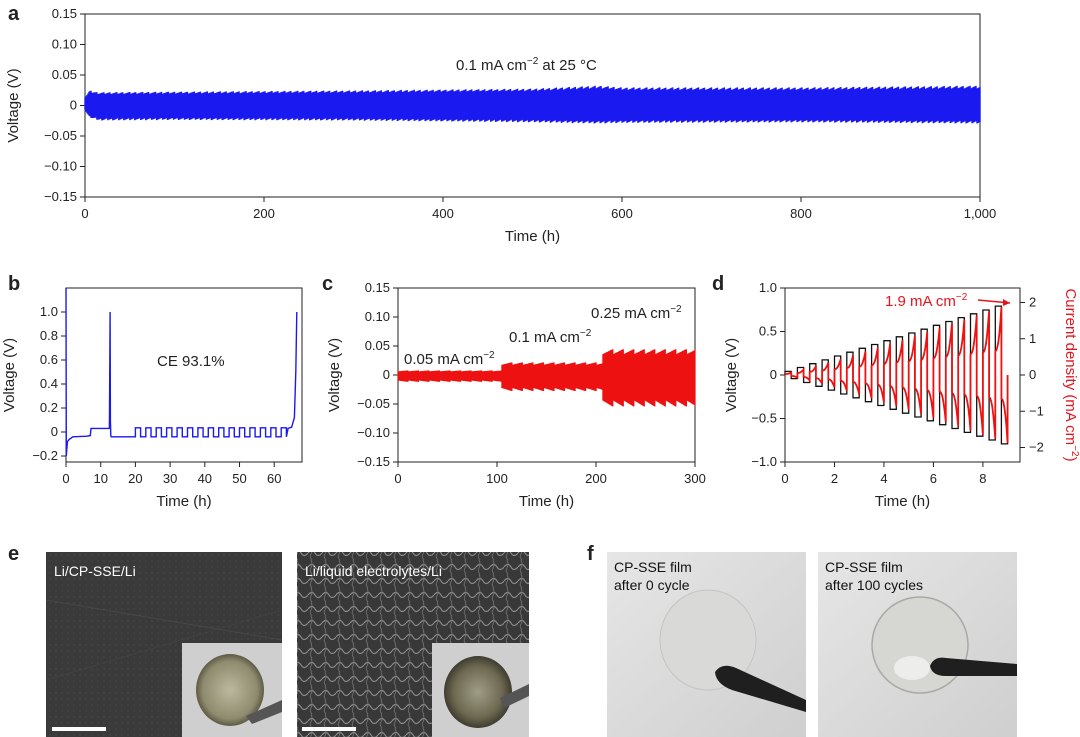  Describe the element at coordinates (874, 585) in the screenshot. I see `panel-f-right-caption-2: after 100 cycles` at that location.